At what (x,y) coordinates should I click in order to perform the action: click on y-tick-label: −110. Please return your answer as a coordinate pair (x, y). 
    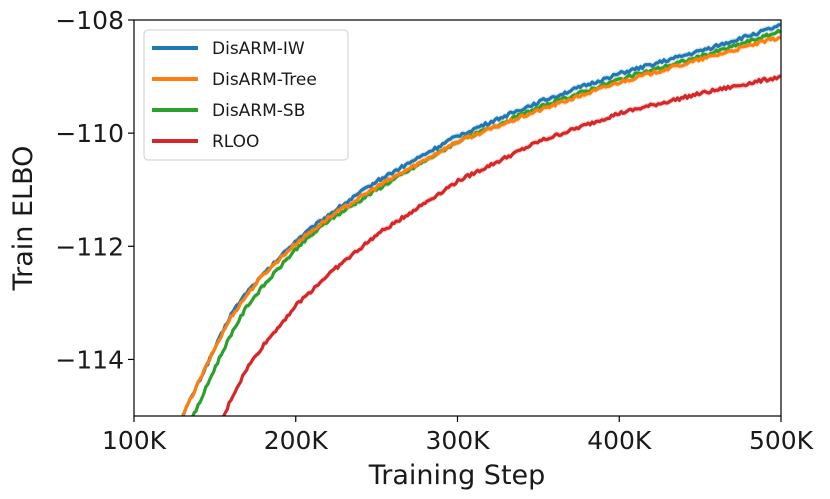
    Looking at the image, I should click on (89, 133).